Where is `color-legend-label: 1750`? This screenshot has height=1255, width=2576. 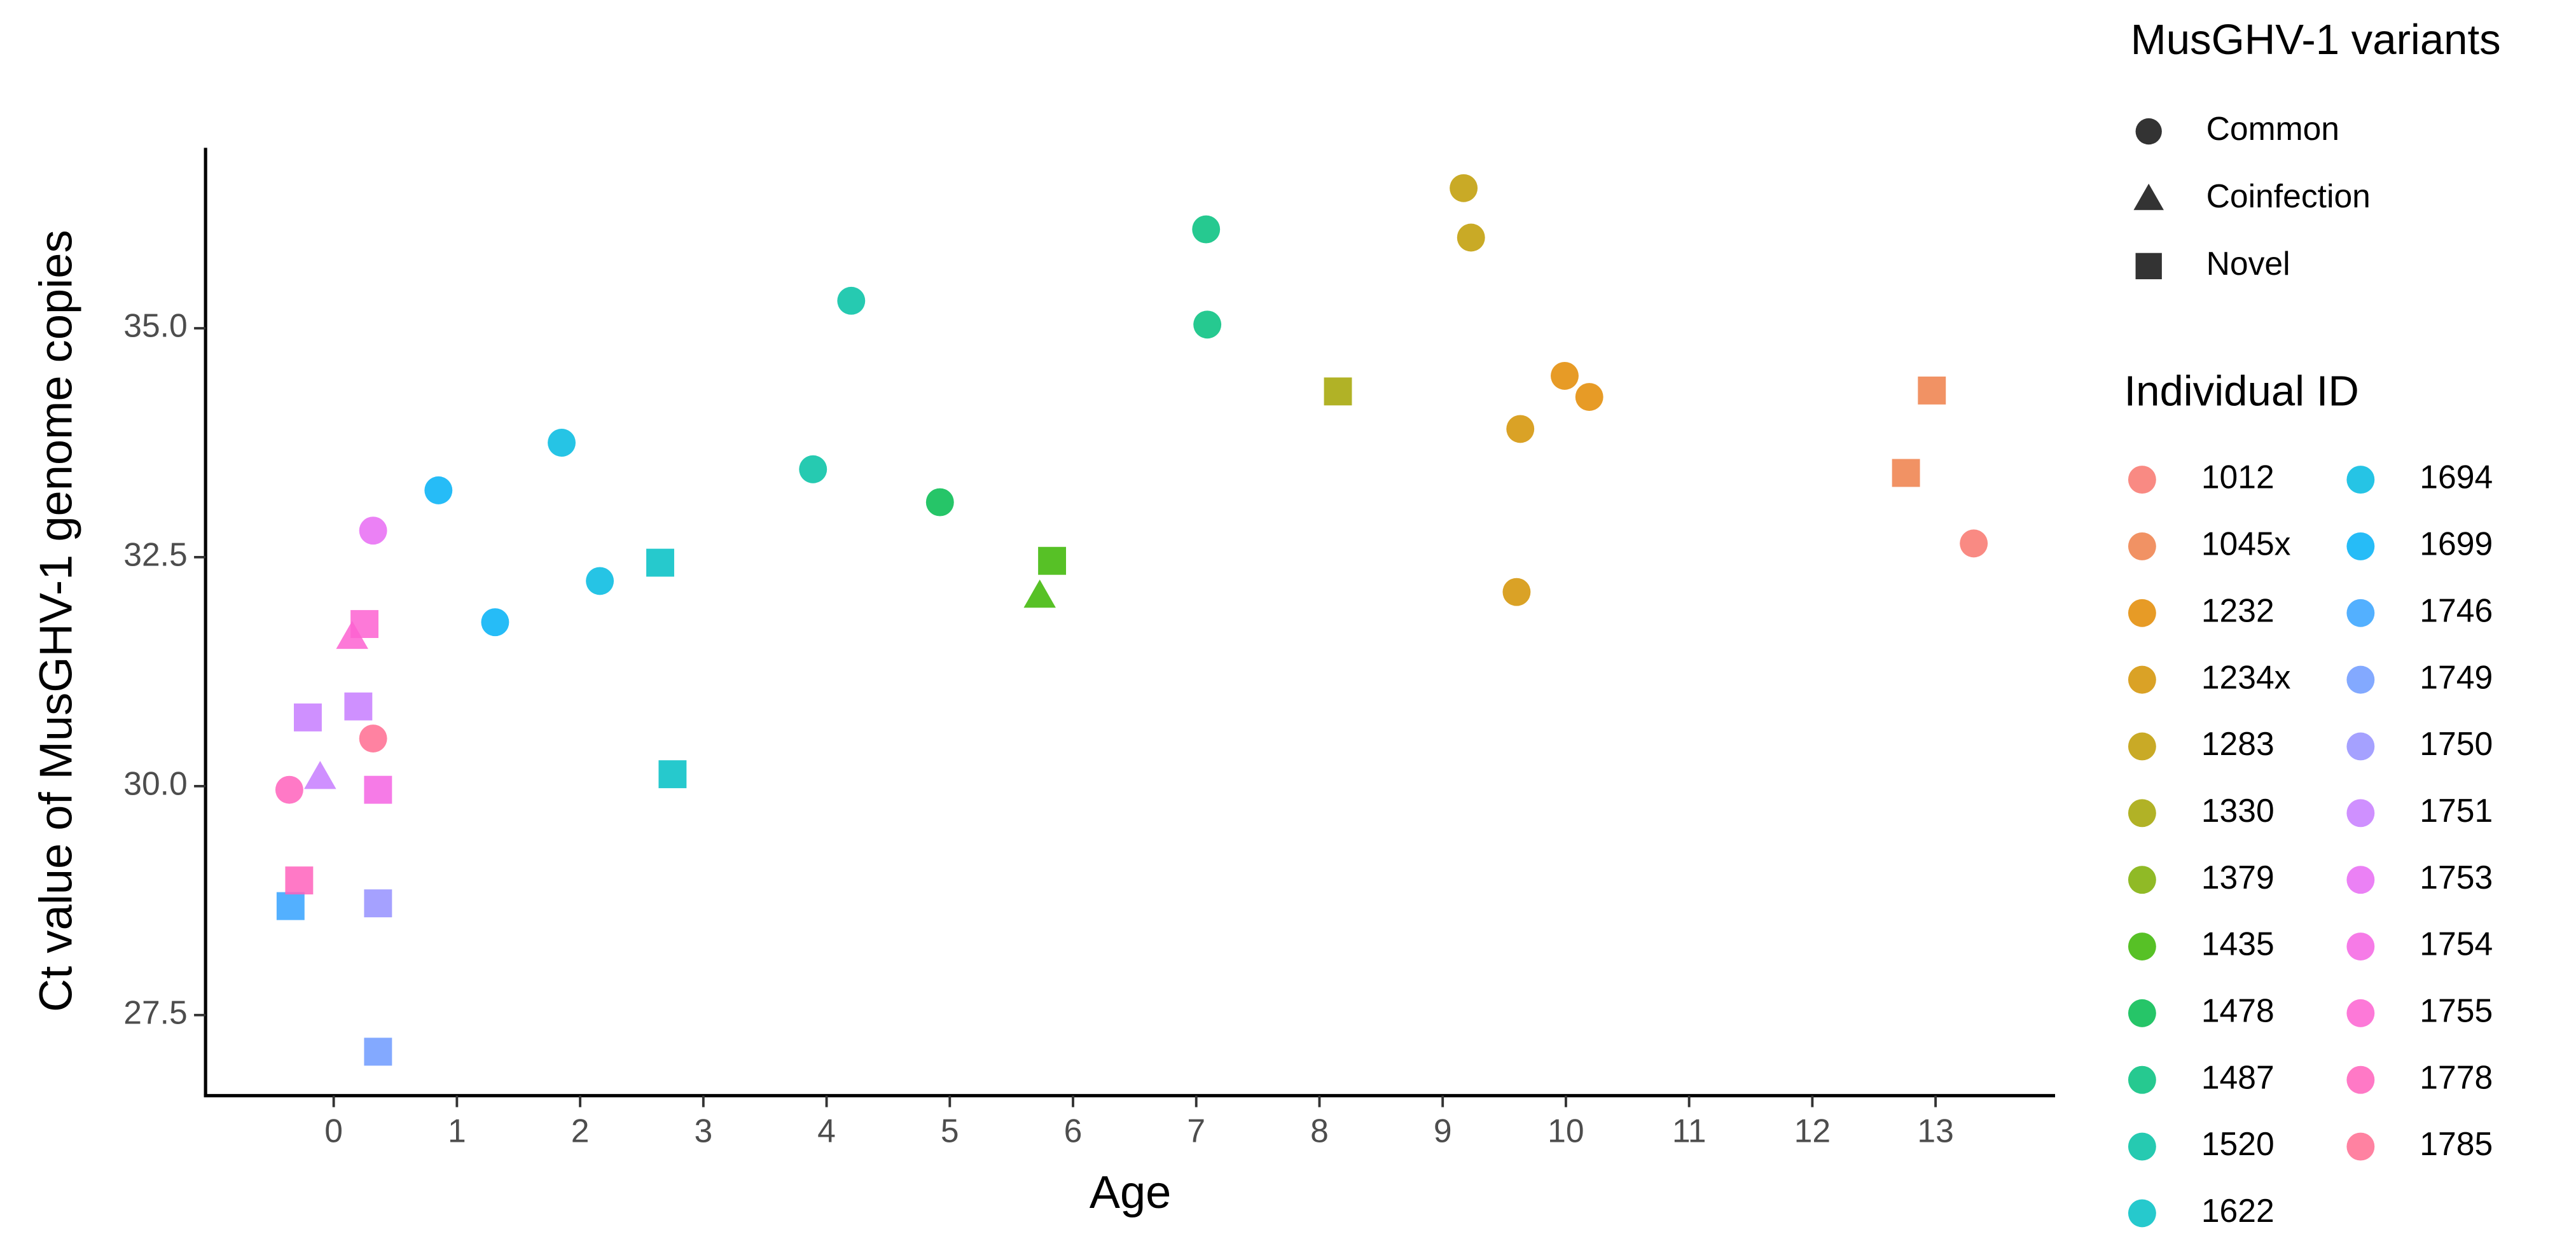
color-legend-label: 1750 is located at coordinates (2456, 743).